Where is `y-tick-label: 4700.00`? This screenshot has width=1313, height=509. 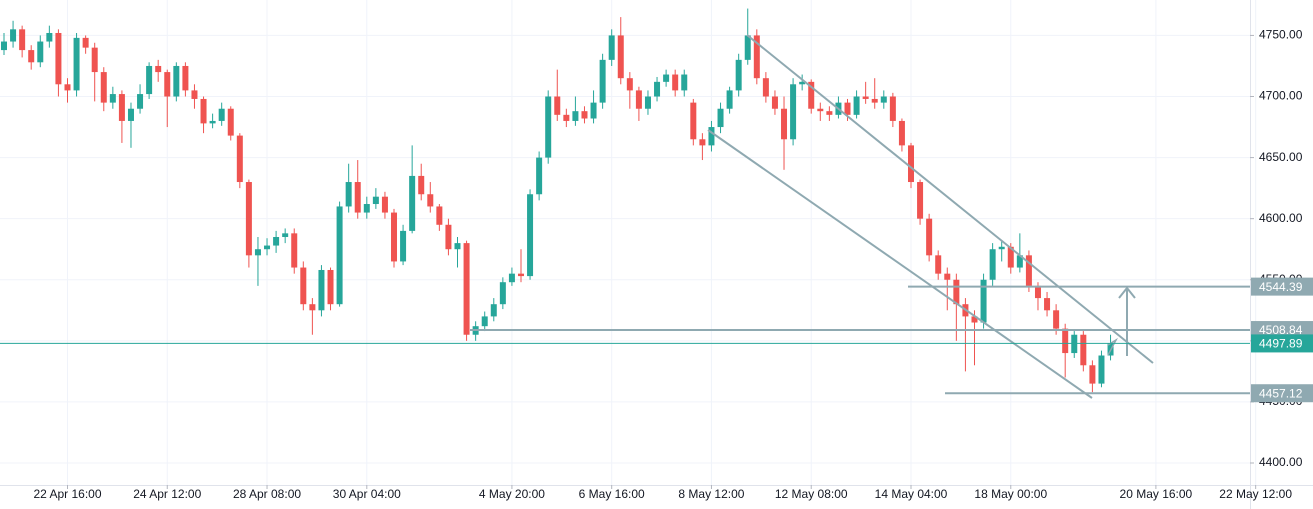 y-tick-label: 4700.00 is located at coordinates (1281, 96).